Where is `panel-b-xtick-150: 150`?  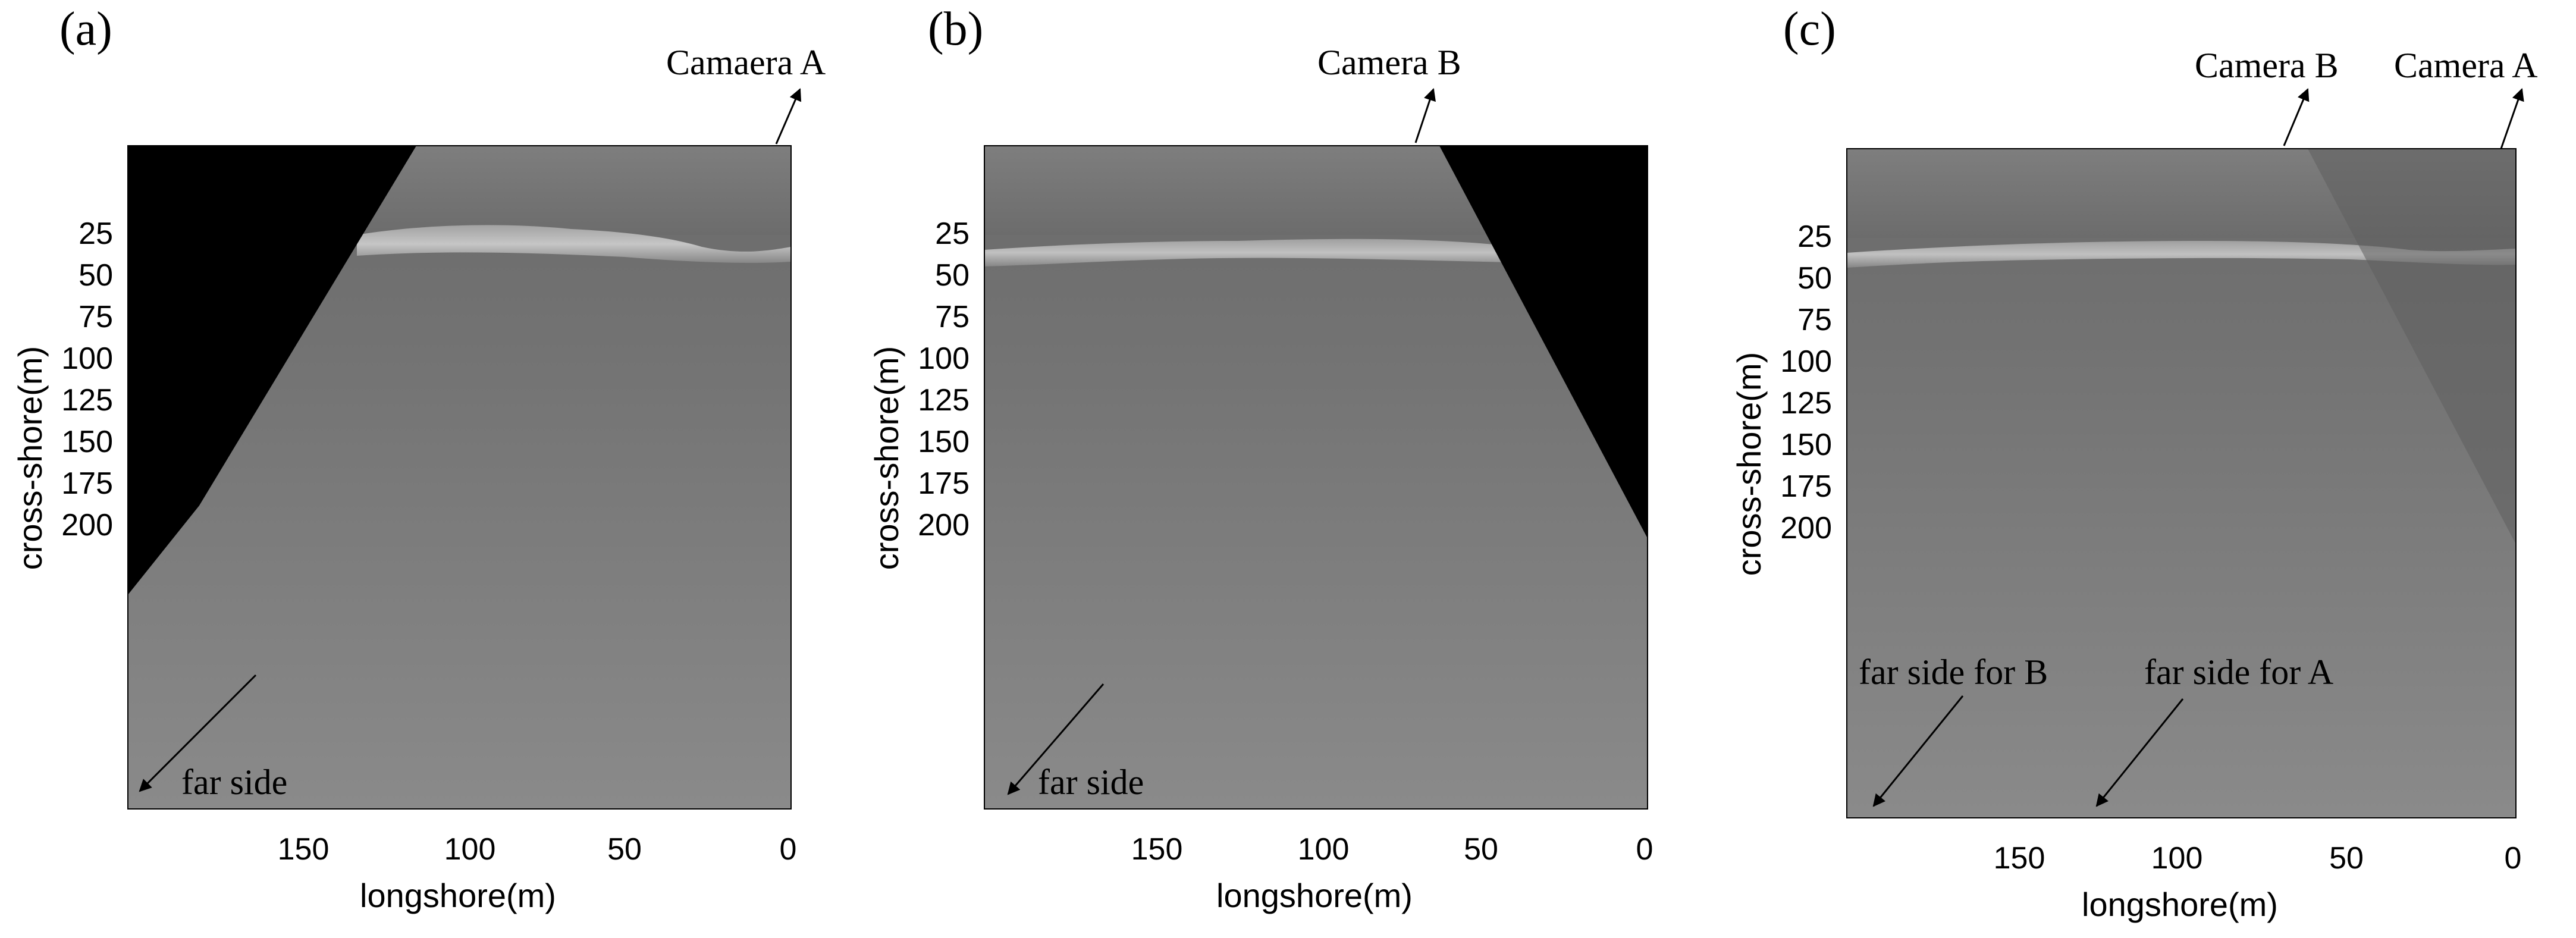
panel-b-xtick-150: 150 is located at coordinates (1157, 850).